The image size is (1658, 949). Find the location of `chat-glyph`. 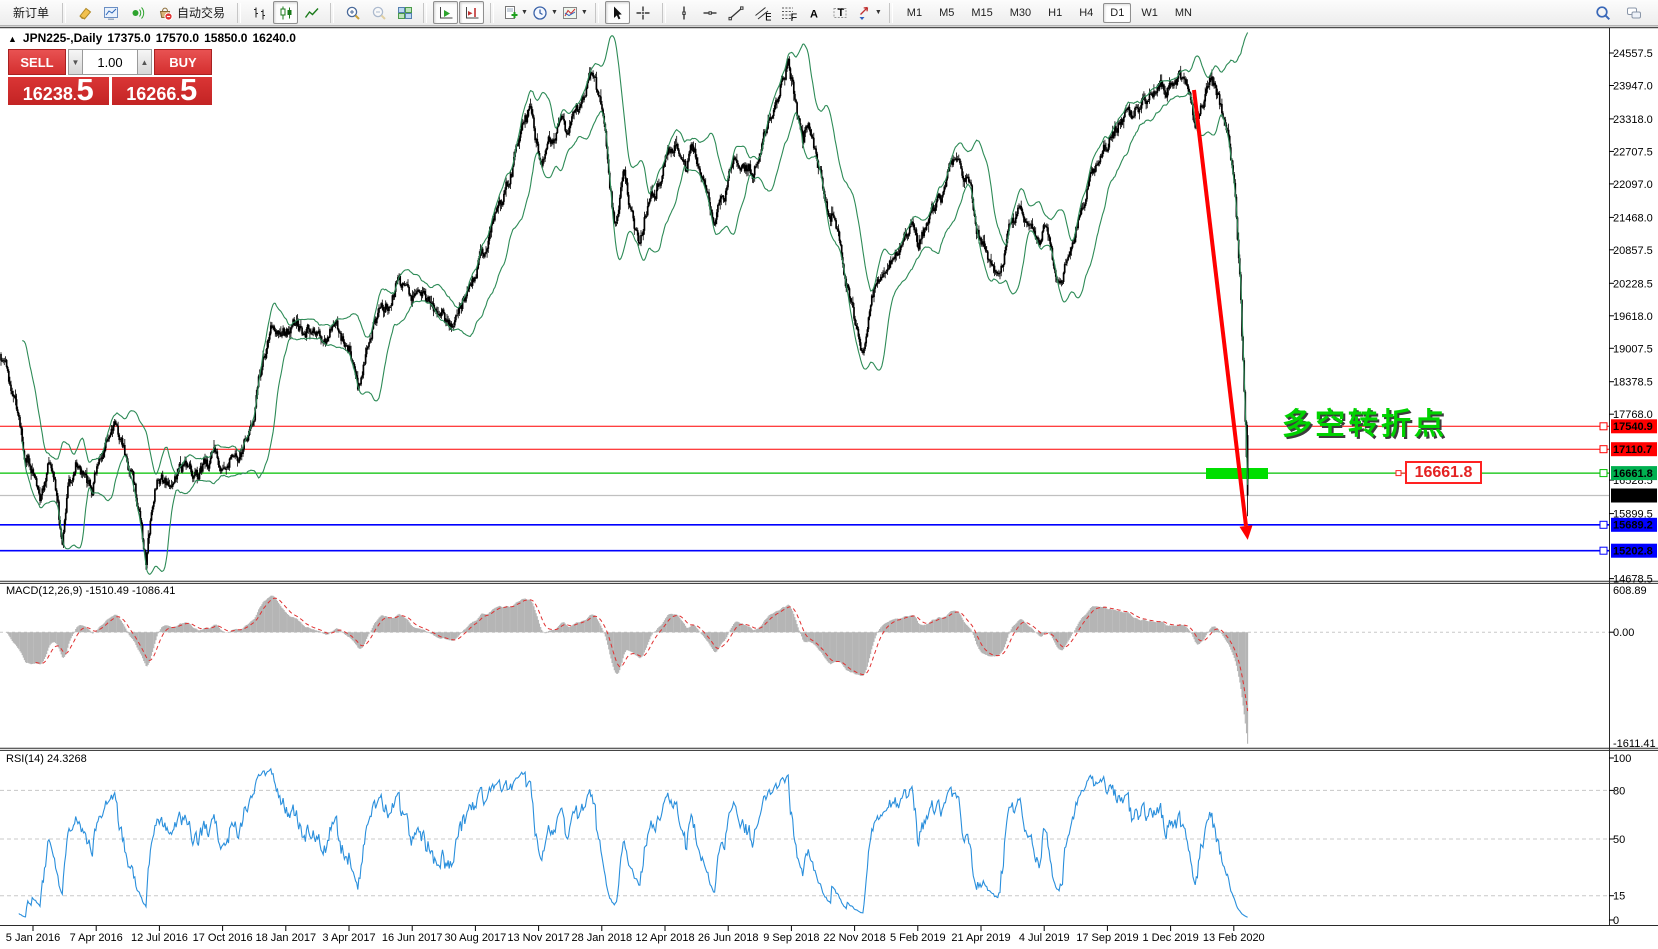

chat-glyph is located at coordinates (1633, 12).